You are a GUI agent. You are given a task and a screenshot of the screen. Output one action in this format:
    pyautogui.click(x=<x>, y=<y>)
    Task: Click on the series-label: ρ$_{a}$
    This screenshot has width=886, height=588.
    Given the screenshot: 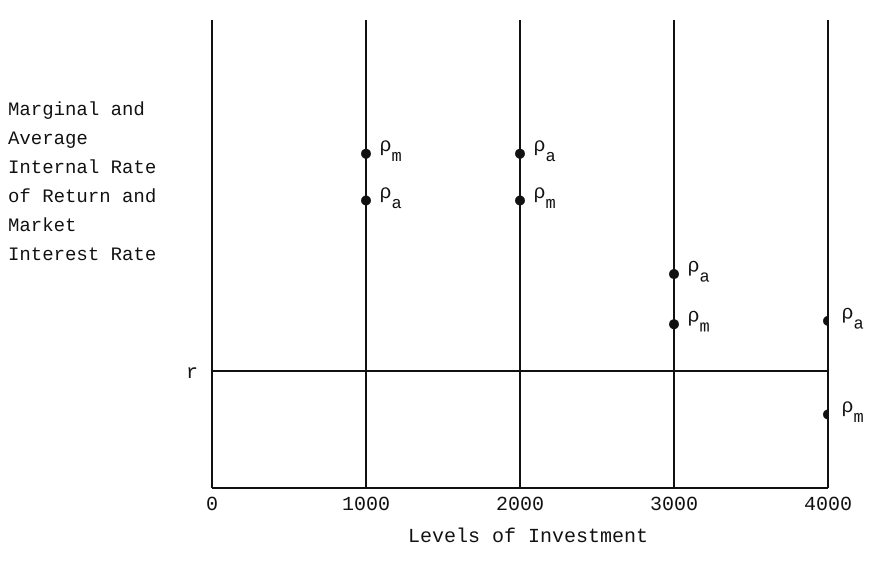 What is the action you would take?
    pyautogui.click(x=698, y=272)
    